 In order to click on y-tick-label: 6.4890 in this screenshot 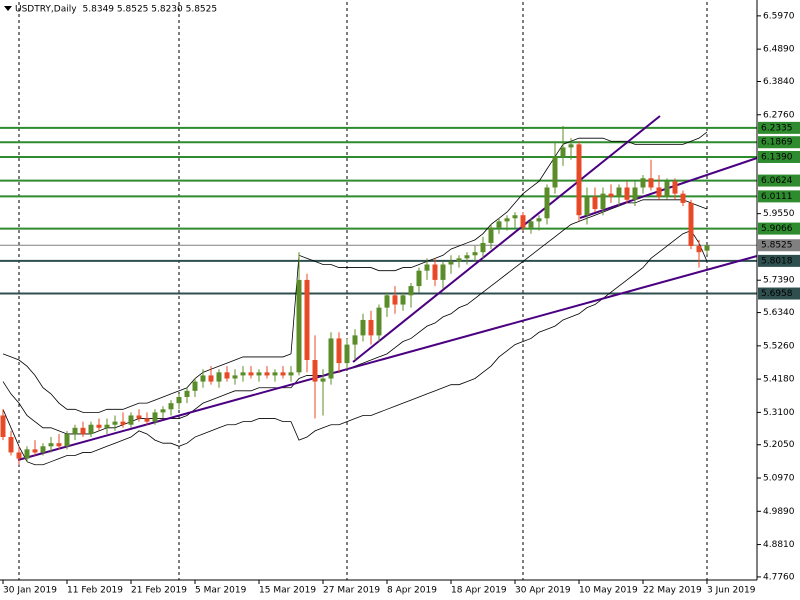, I will do `click(779, 50)`.